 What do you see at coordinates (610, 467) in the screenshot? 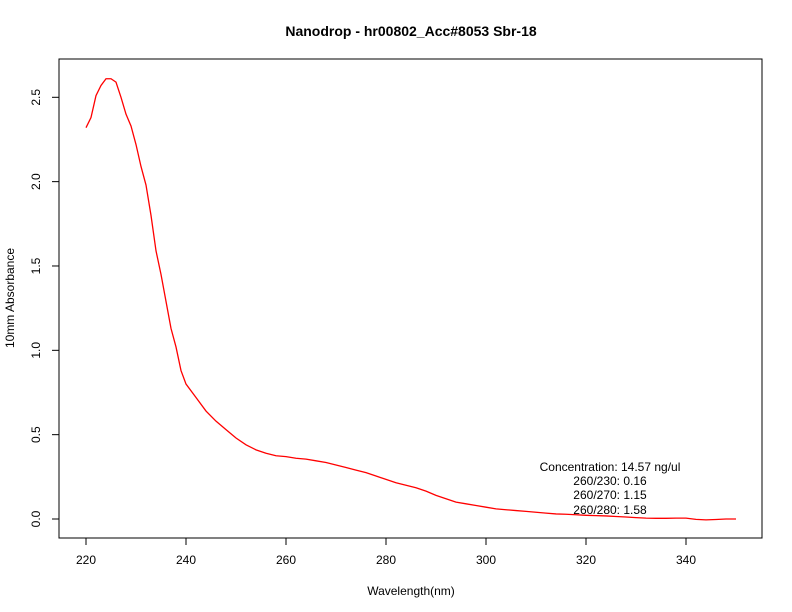
I see `annotation-concentration: Concentration: 14.57 ng/ul` at bounding box center [610, 467].